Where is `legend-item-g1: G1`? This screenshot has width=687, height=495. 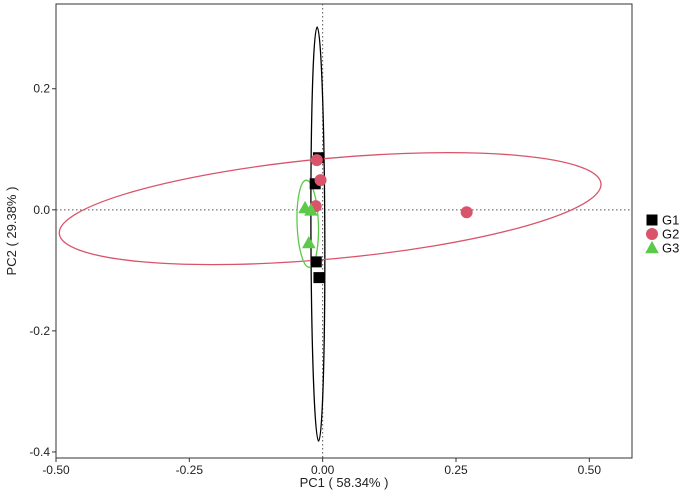
legend-item-g1: G1 is located at coordinates (662, 220).